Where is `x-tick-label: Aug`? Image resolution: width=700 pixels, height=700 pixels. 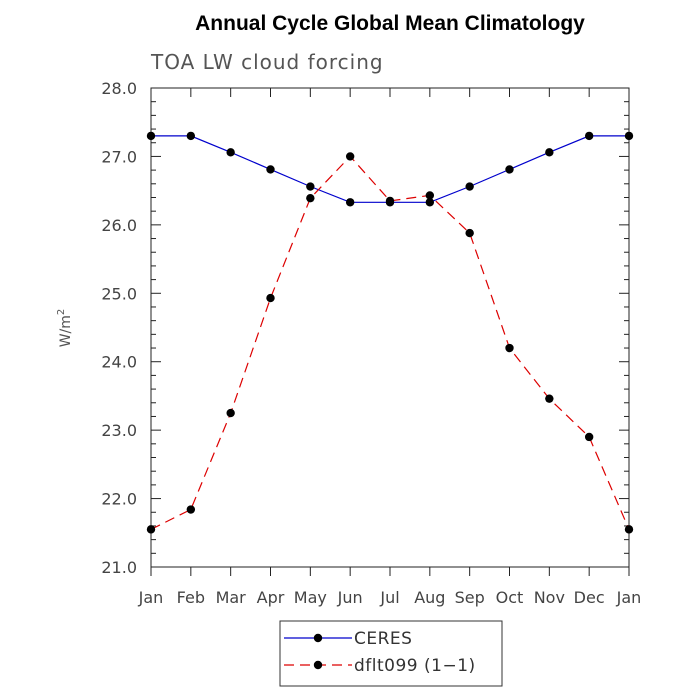
x-tick-label: Aug is located at coordinates (429, 597).